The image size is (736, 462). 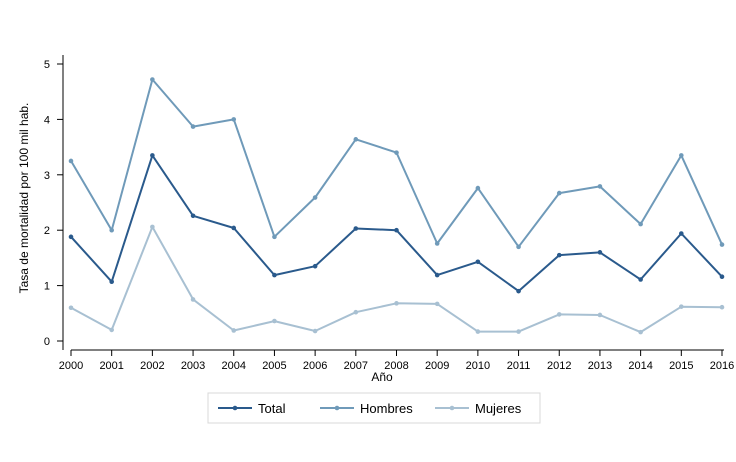 What do you see at coordinates (640, 366) in the screenshot?
I see `x-tick-label: 2014` at bounding box center [640, 366].